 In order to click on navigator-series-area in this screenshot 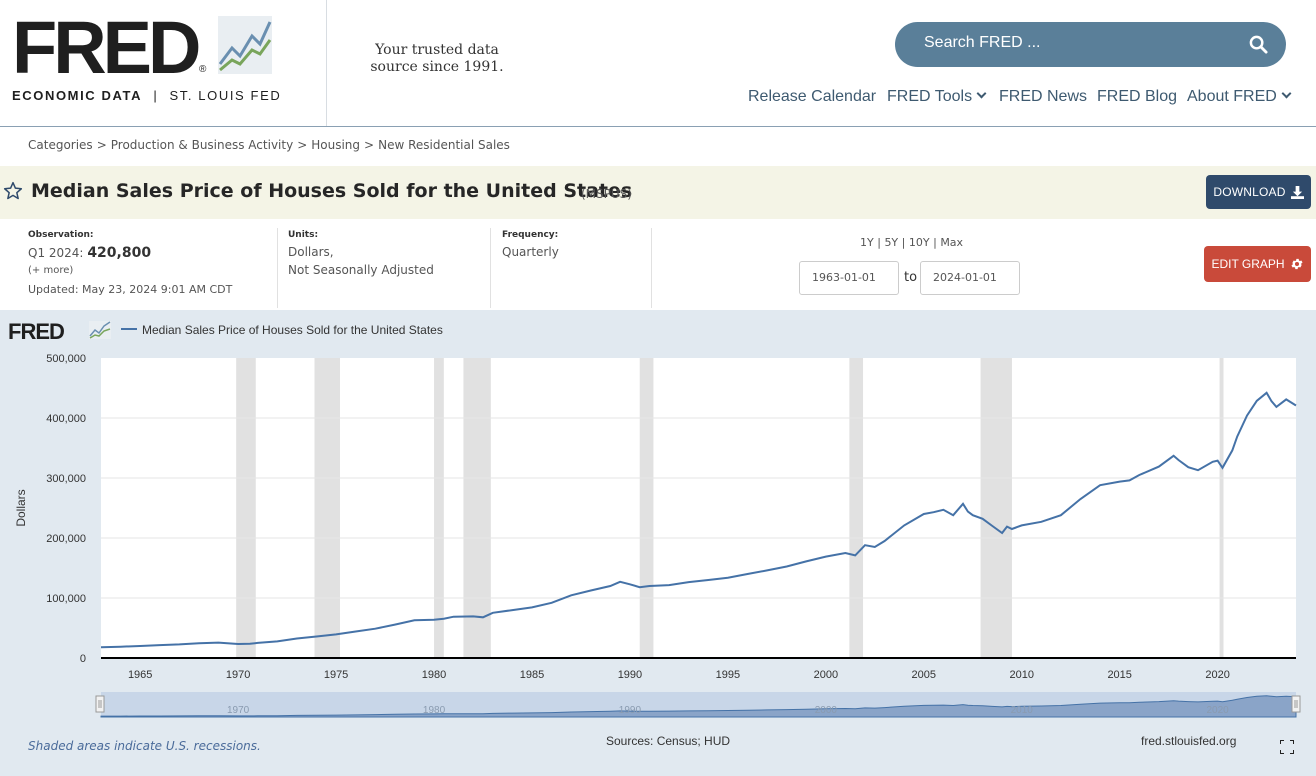, I will do `click(698, 706)`.